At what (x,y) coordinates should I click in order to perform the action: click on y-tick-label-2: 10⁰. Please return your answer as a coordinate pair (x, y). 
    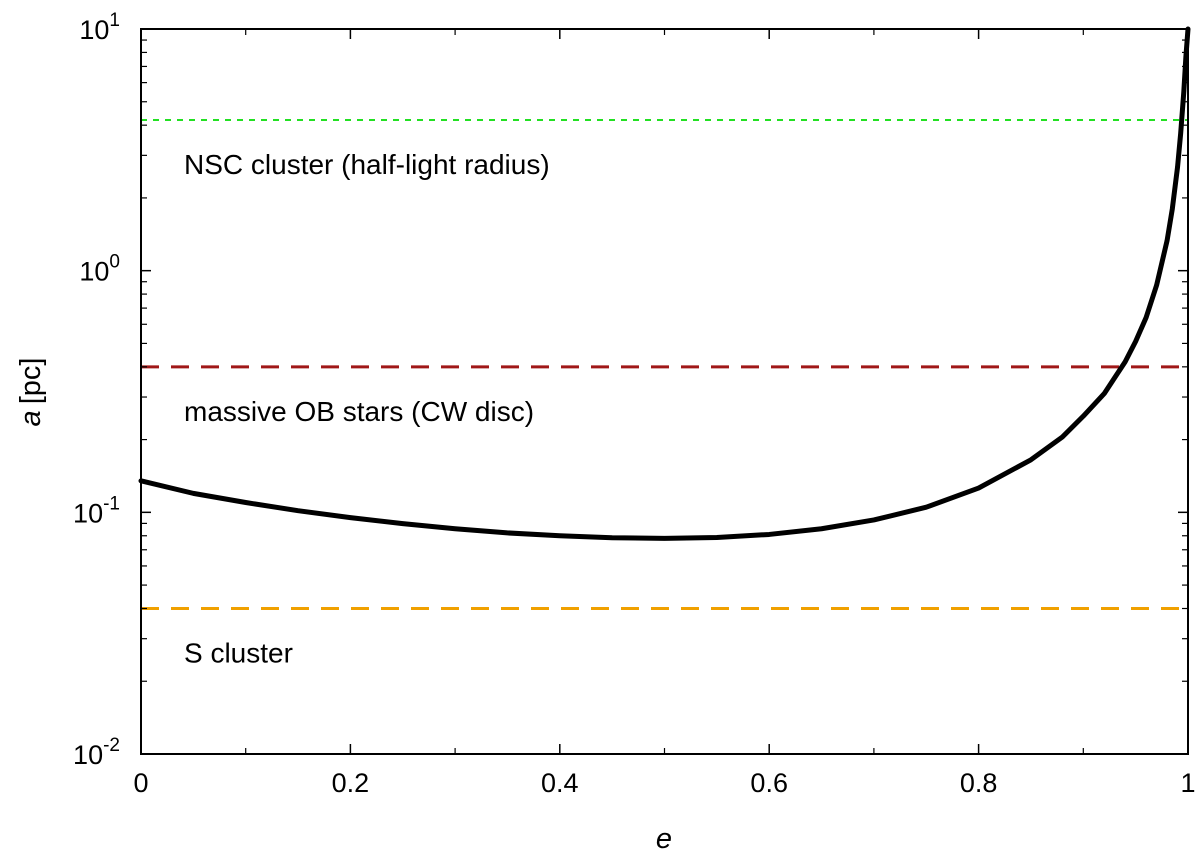
    Looking at the image, I should click on (99, 269).